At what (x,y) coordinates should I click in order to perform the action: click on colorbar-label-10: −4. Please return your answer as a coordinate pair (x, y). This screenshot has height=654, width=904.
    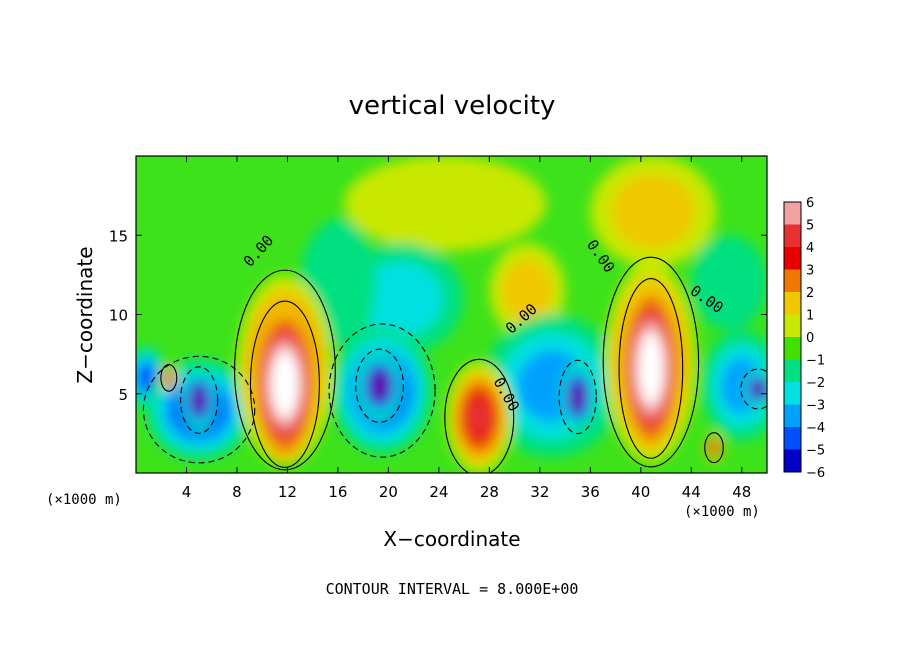
    Looking at the image, I should click on (815, 428).